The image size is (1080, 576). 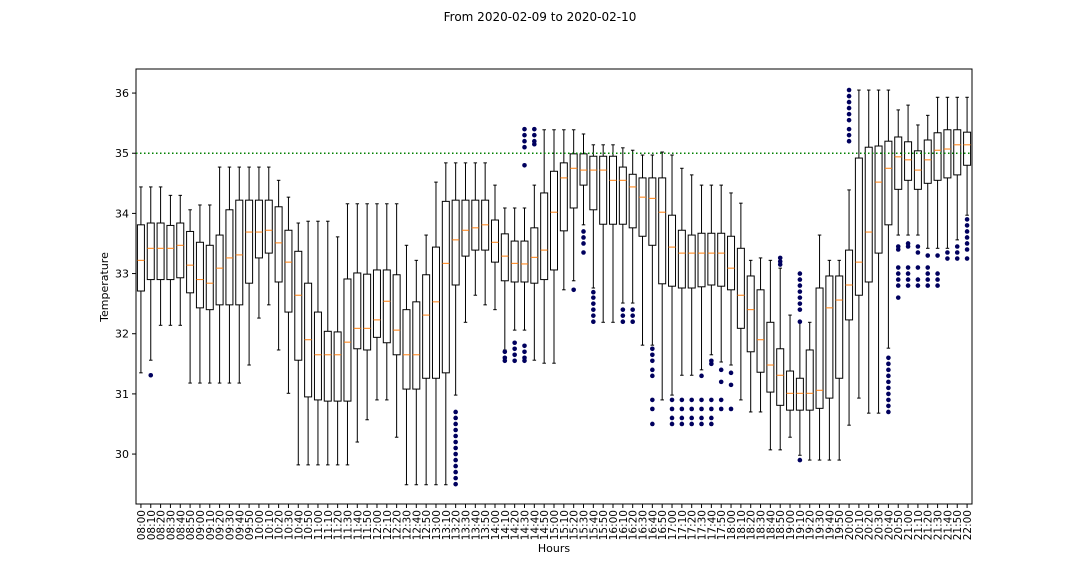 What do you see at coordinates (280, 525) in the screenshot?
I see `x-tick-label: 10:20` at bounding box center [280, 525].